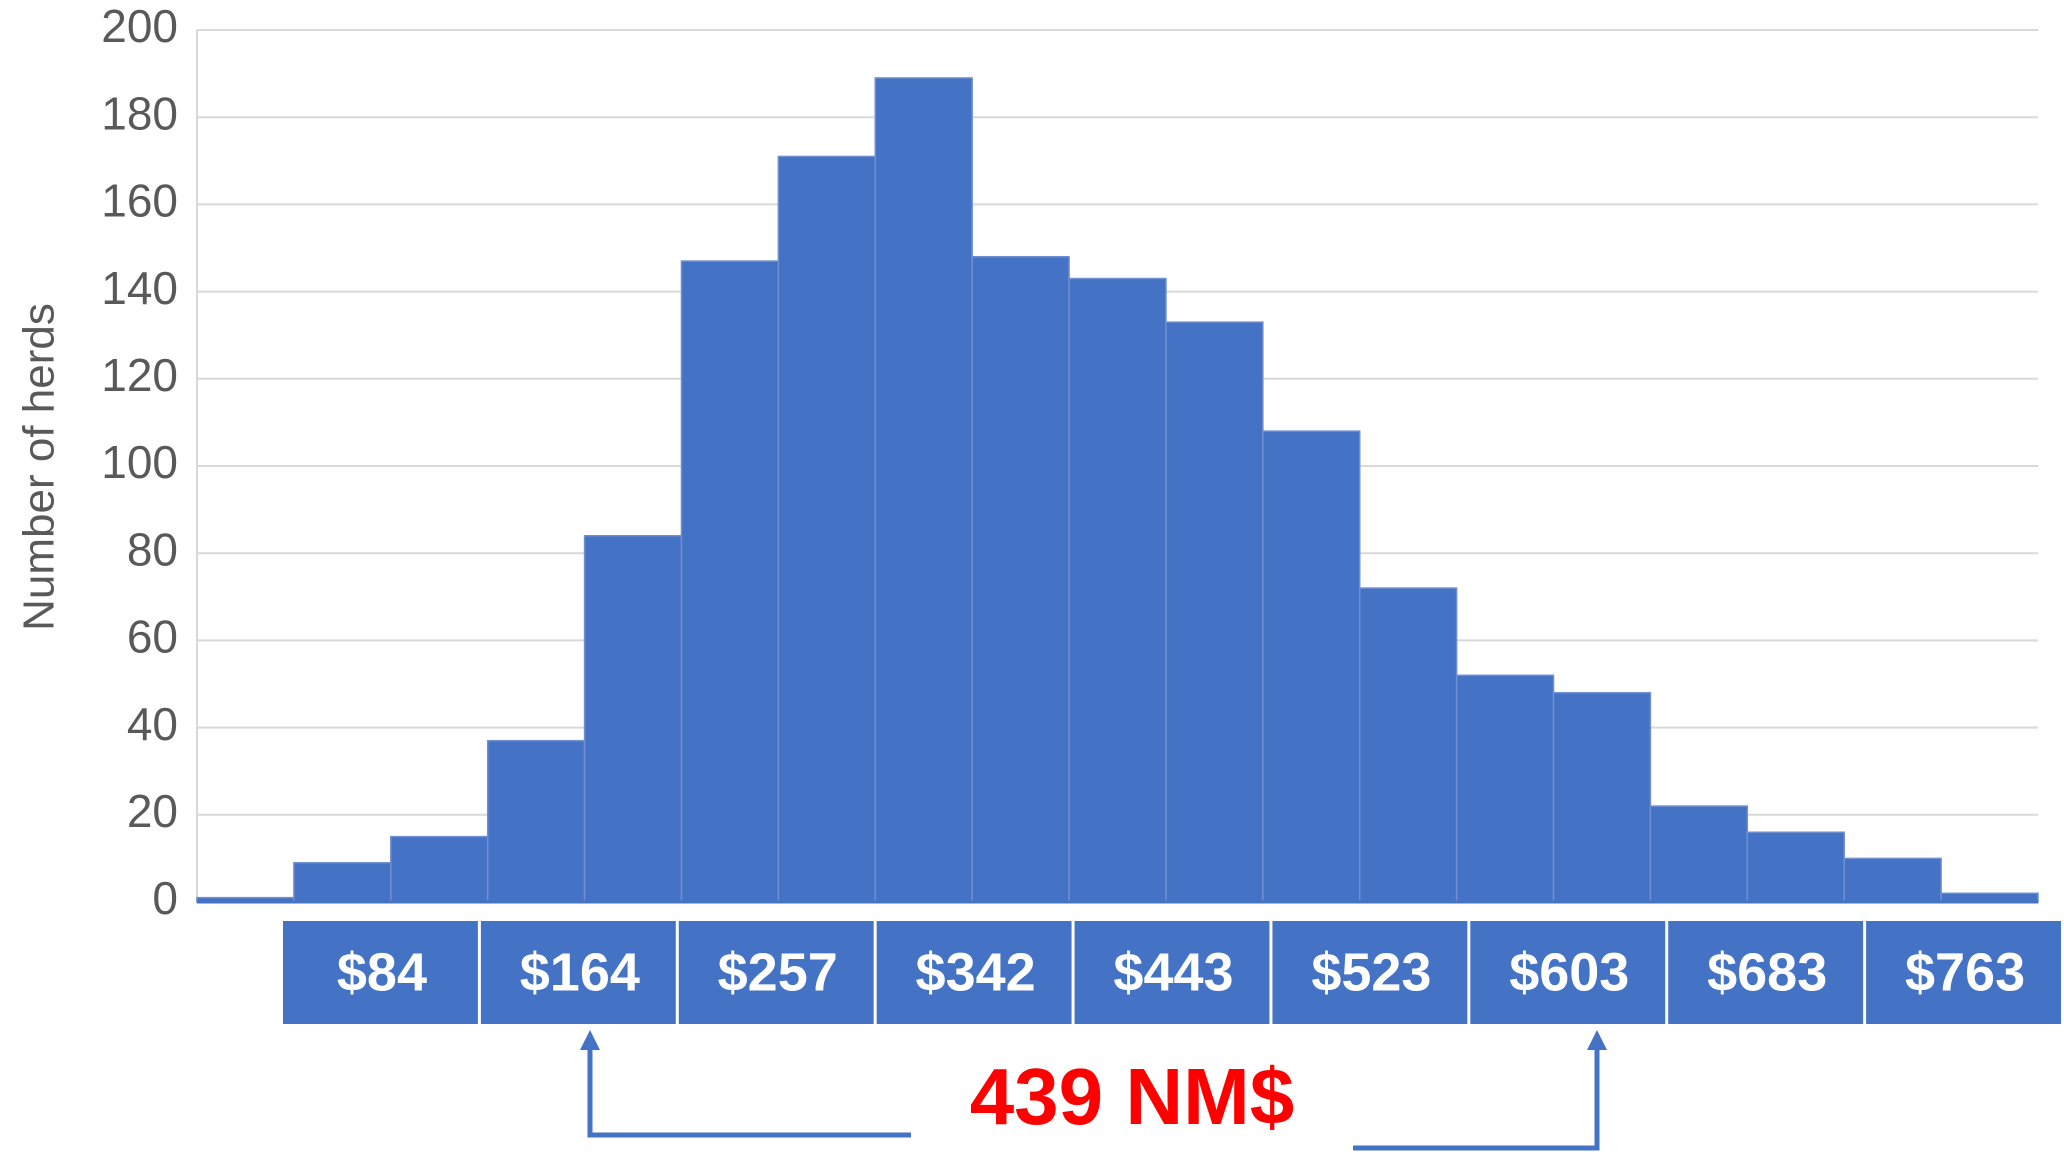 The width and height of the screenshot is (2064, 1155). I want to click on bin-label: $603, so click(1569, 972).